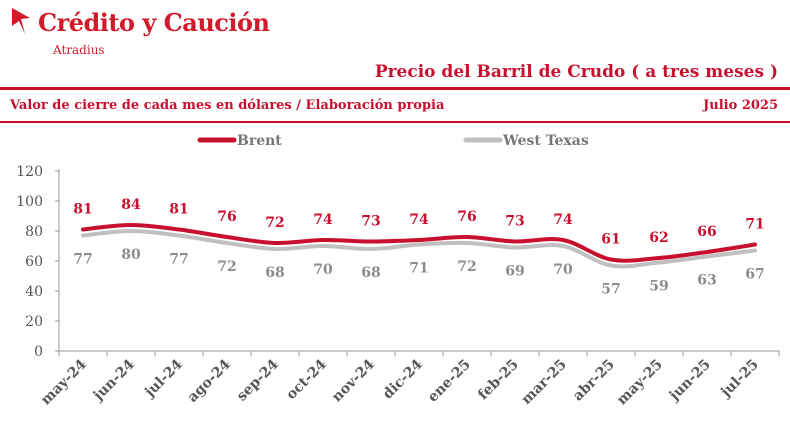 The image size is (790, 432). I want to click on data-label-brent: 66, so click(706, 232).